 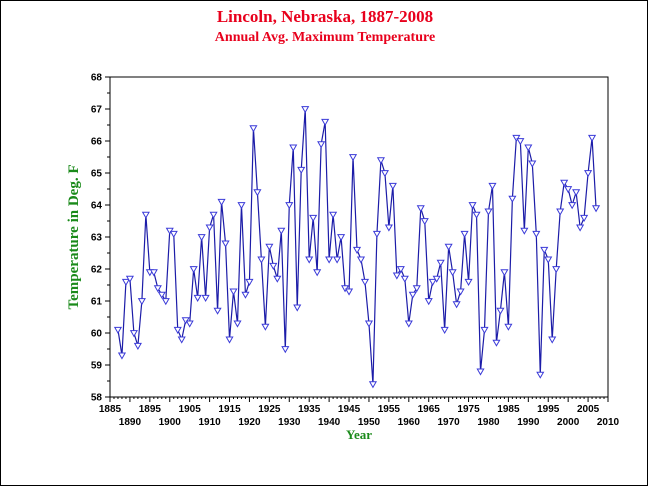 What do you see at coordinates (97, 238) in the screenshot?
I see `y-tick-label: 63` at bounding box center [97, 238].